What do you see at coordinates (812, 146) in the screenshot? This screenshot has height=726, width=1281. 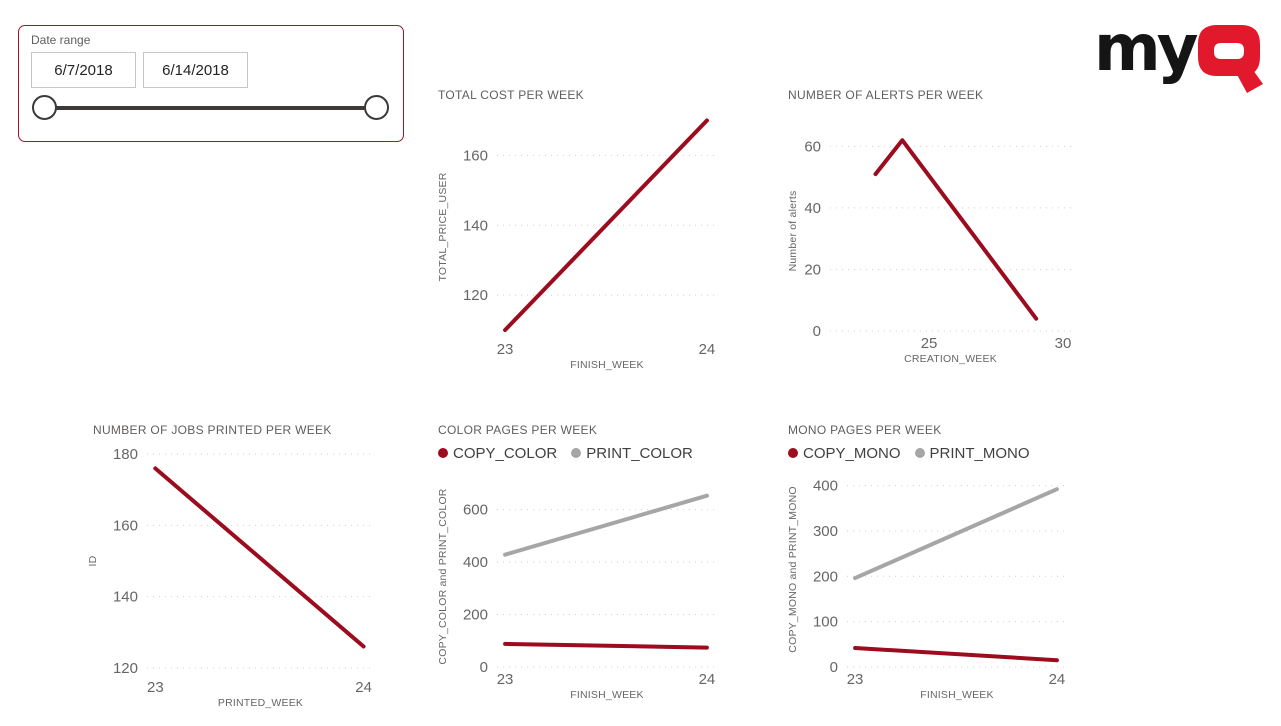 I see `svg-text: 60` at bounding box center [812, 146].